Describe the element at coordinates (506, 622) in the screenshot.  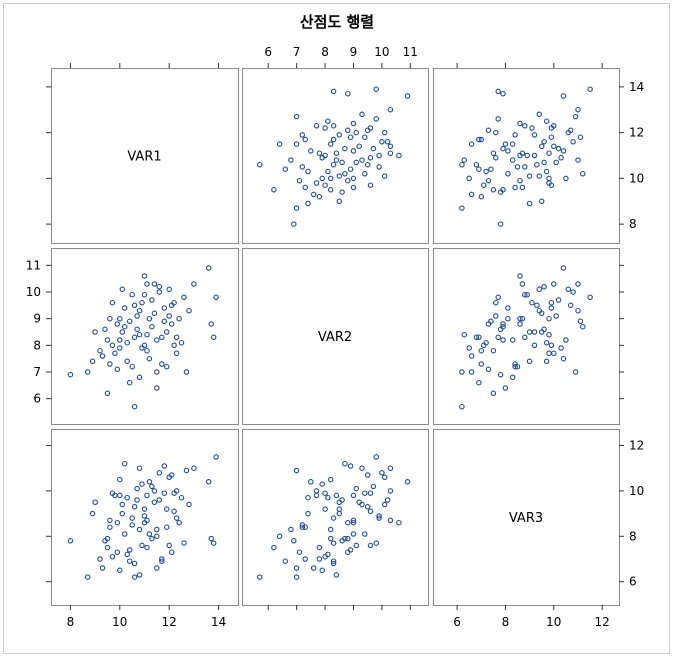
I see `tick-label-bottom-var3-8: 8` at that location.